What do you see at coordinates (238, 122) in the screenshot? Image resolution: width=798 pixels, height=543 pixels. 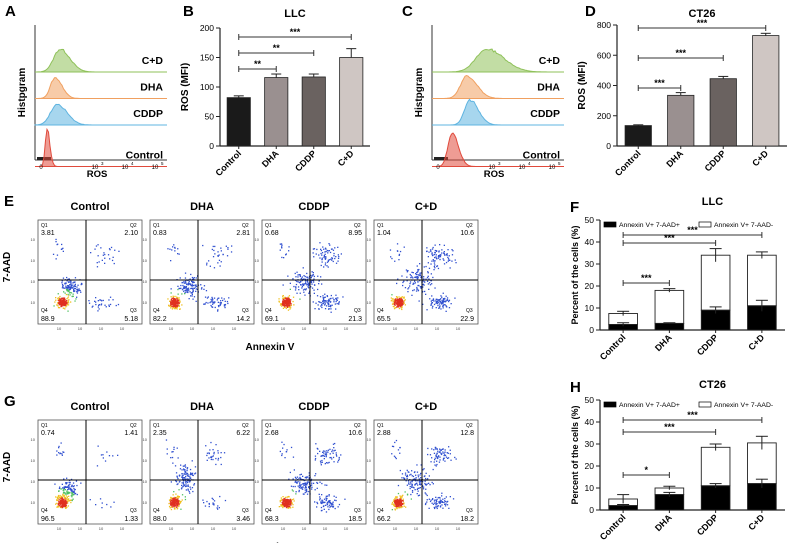 I see `bar-control` at bounding box center [238, 122].